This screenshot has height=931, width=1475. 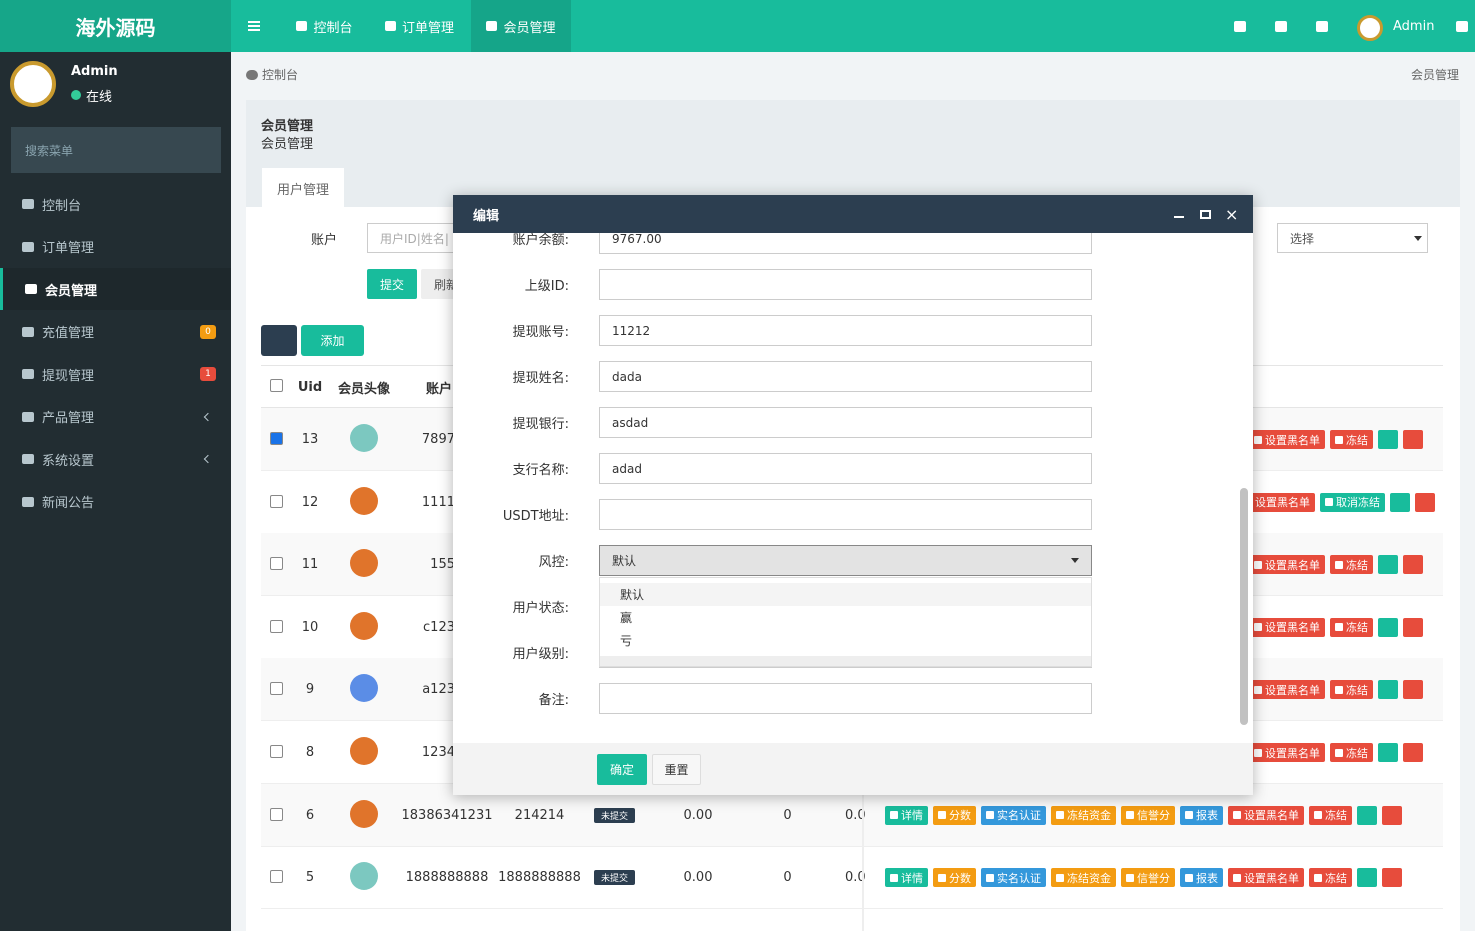 I want to click on field-label: 备注:, so click(x=553, y=700).